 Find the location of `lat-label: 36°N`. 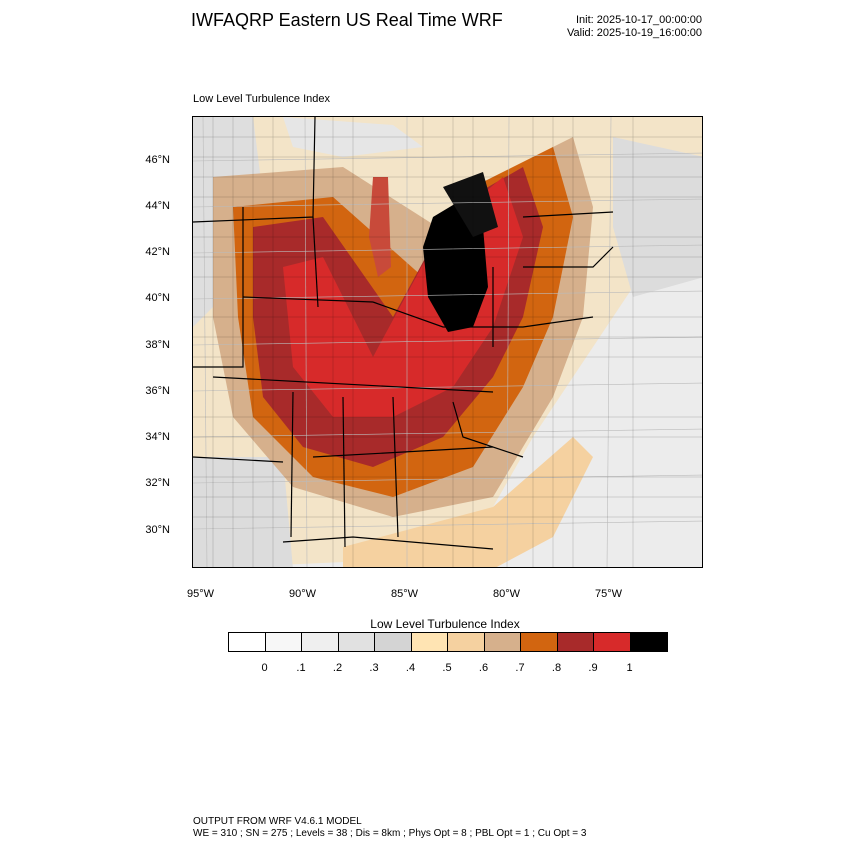

lat-label: 36°N is located at coordinates (157, 391).